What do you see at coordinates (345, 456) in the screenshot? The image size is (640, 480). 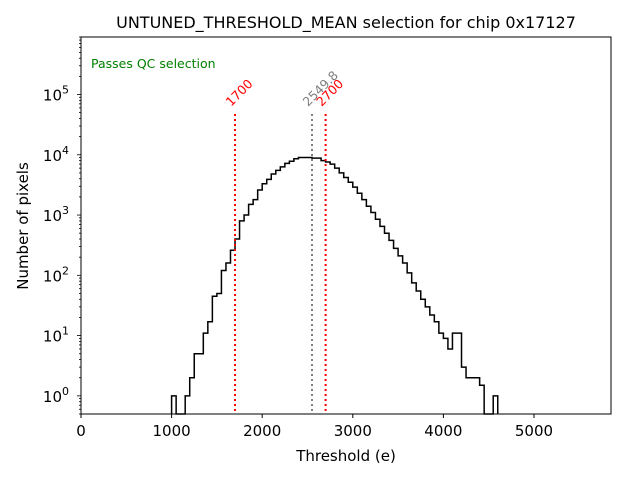 I see `x-axis-label: Threshold (e)` at bounding box center [345, 456].